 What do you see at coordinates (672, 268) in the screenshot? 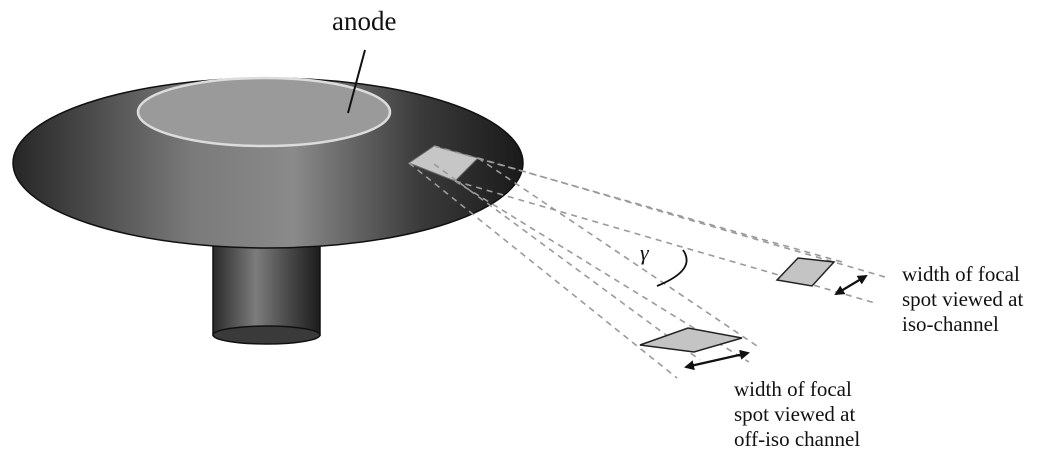
I see `gamma-angle-arc` at bounding box center [672, 268].